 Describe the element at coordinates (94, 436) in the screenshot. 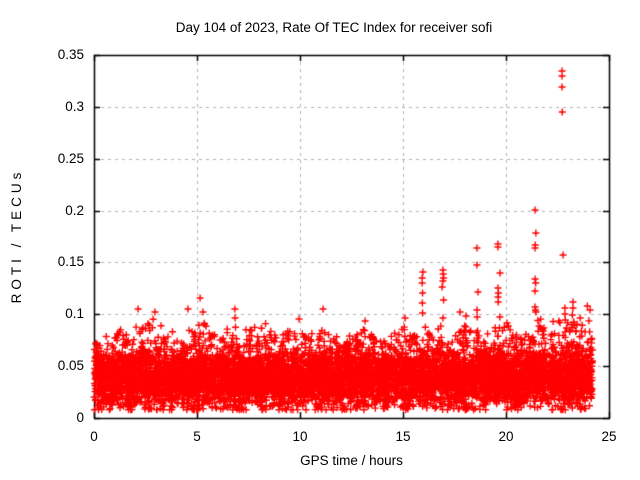

I see `x-tick-label-0: 0` at that location.